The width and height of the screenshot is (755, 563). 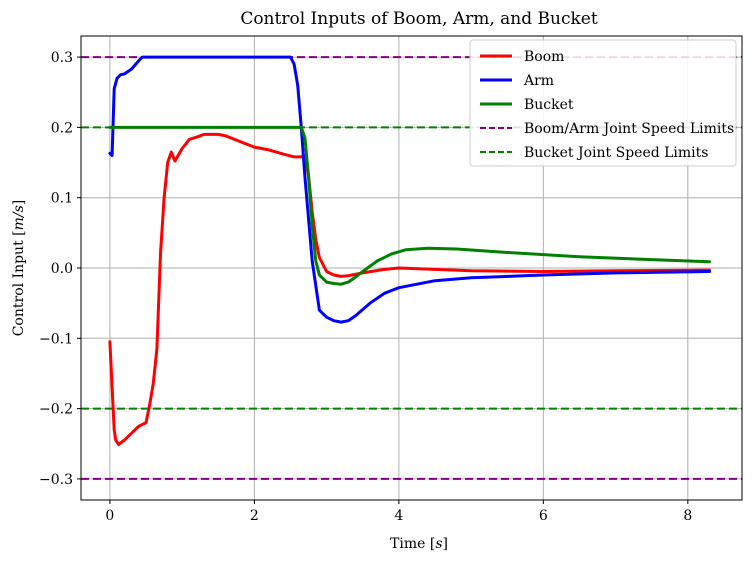 I want to click on legend-label: Boom/Arm Joint Speed Limits, so click(x=629, y=129).